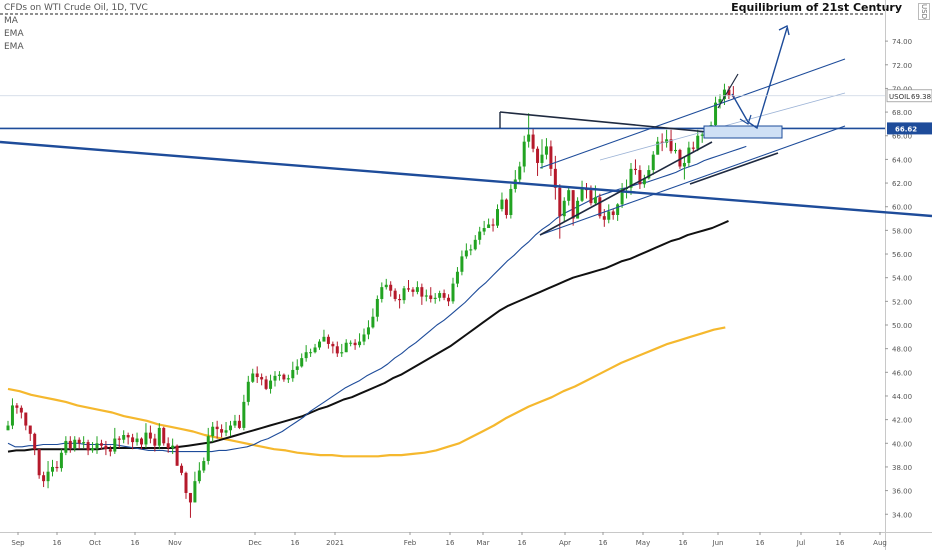 The height and width of the screenshot is (550, 932). Describe the element at coordinates (410, 543) in the screenshot. I see `x-tick-label: Feb` at that location.